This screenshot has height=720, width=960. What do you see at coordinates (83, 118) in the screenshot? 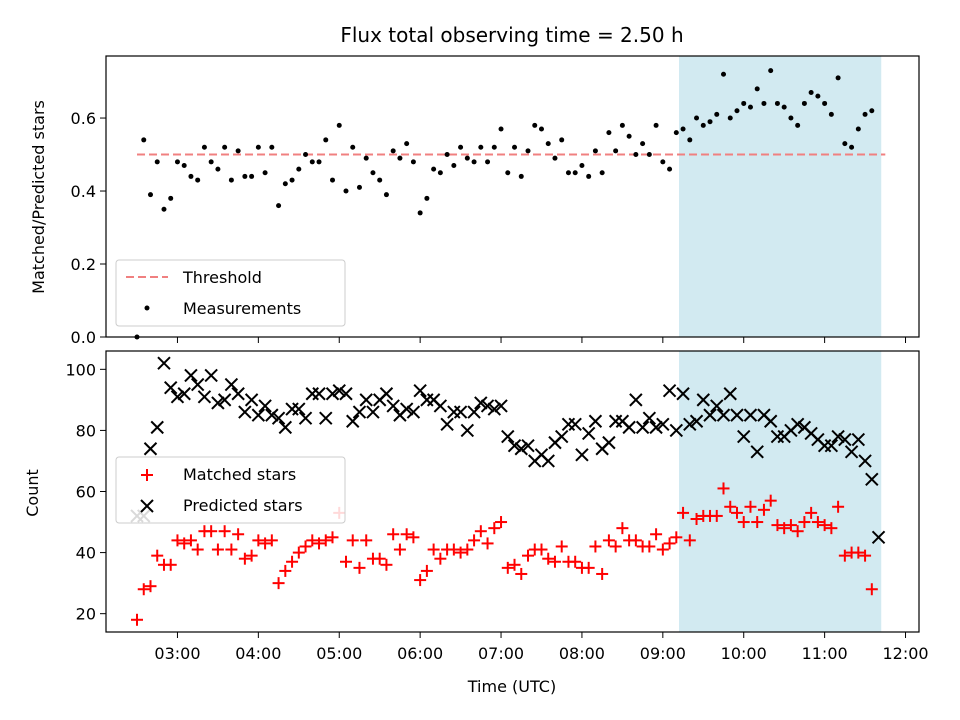
I see `y-tick-label: 0.6` at bounding box center [83, 118].